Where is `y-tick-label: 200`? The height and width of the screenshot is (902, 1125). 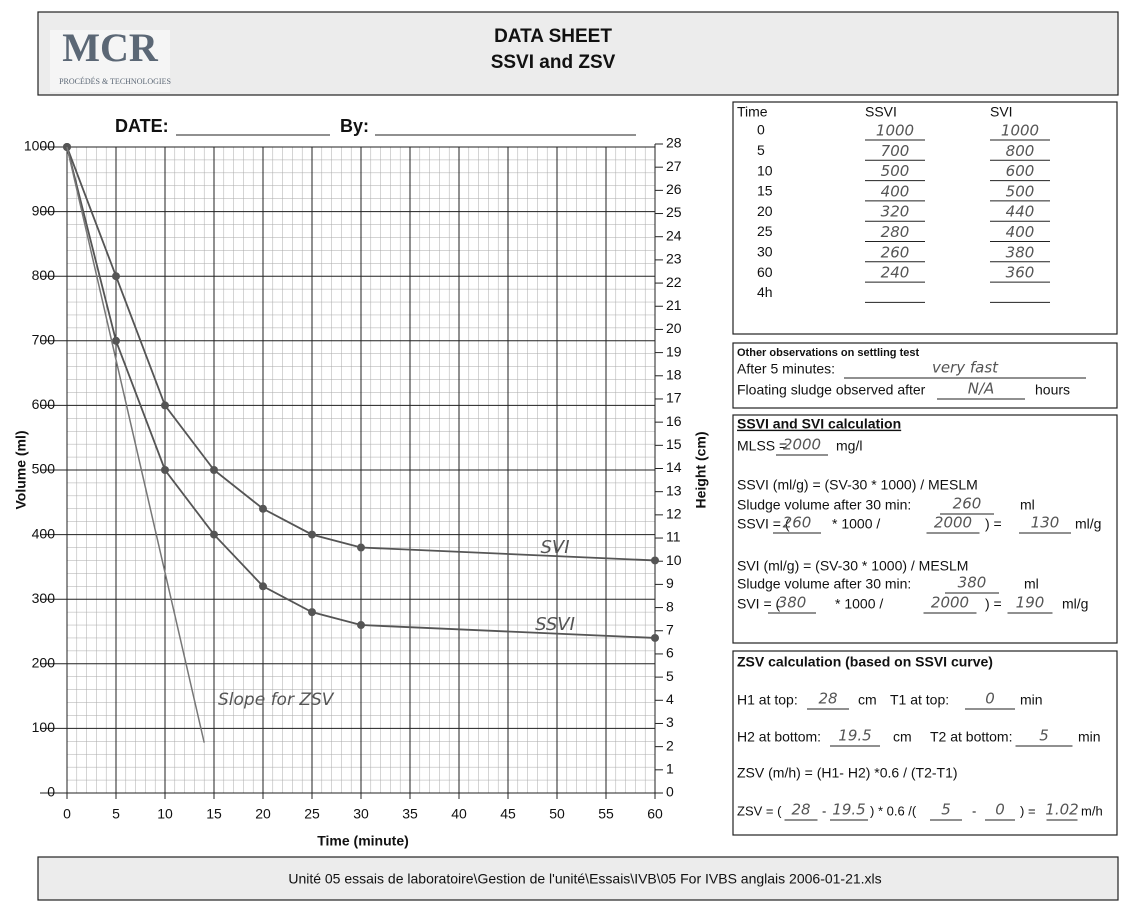
y-tick-label: 200 is located at coordinates (44, 663).